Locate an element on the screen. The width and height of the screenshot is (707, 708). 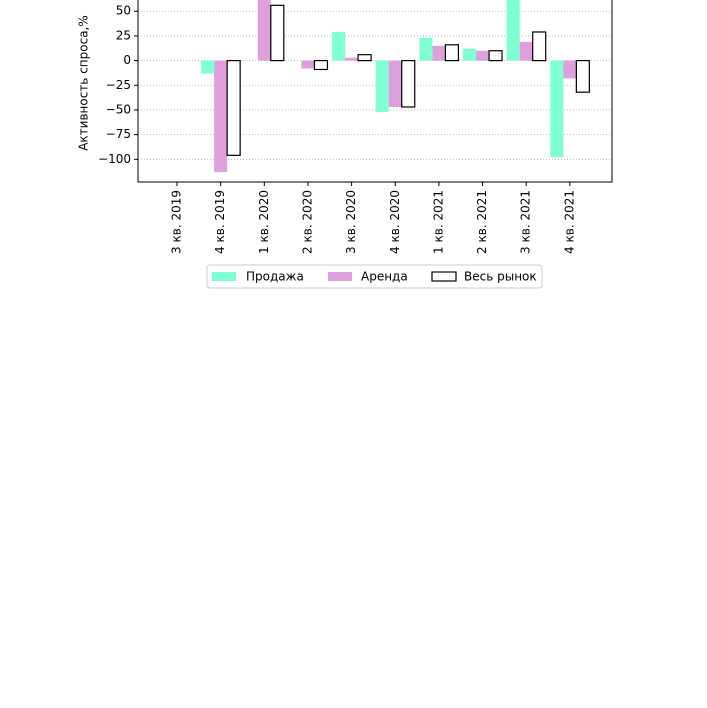
x-tick-label: 4 кв. 2021 is located at coordinates (569, 222).